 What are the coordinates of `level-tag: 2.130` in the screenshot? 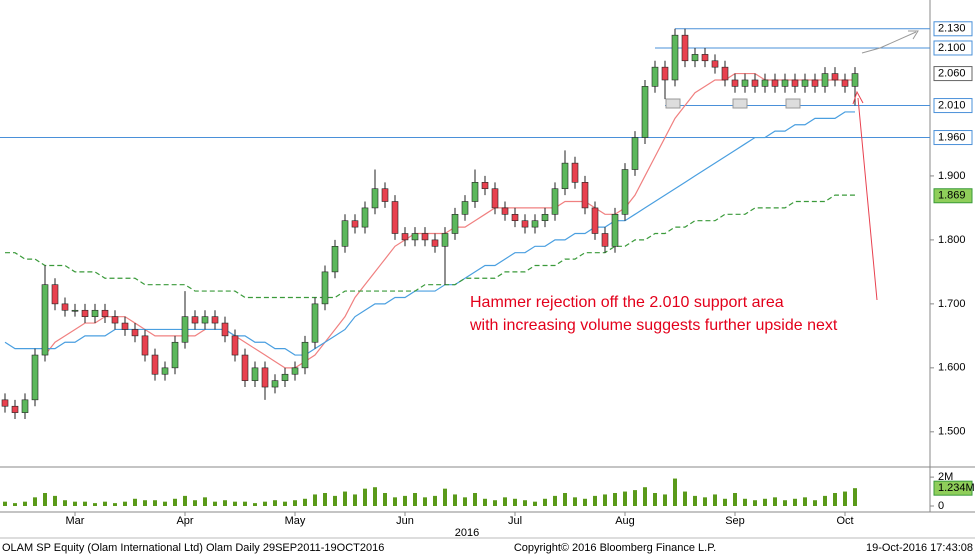 It's located at (952, 29).